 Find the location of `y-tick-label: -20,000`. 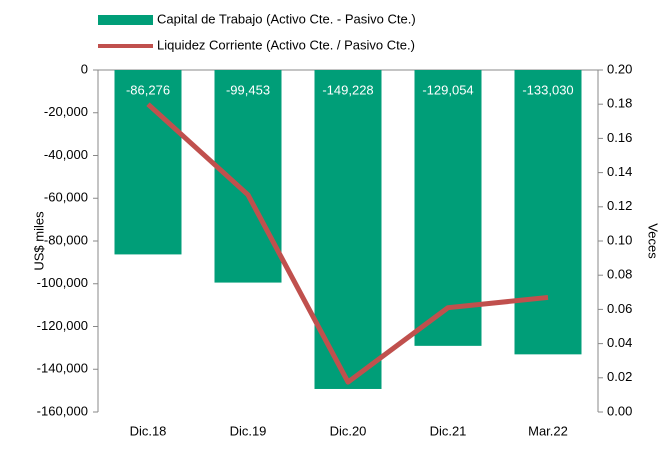

y-tick-label: -20,000 is located at coordinates (66, 111).